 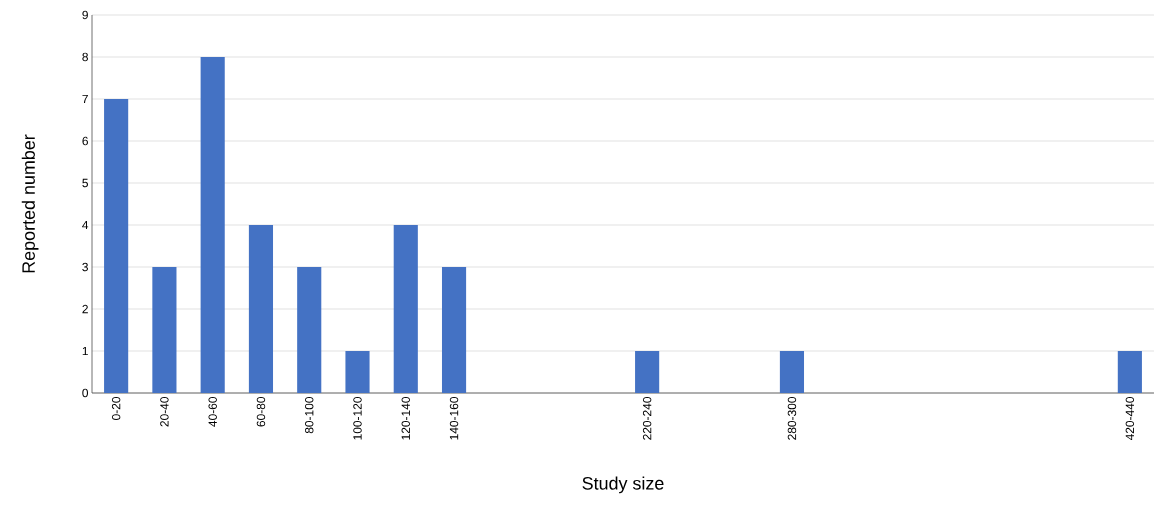 I want to click on y-tick-label: 1, so click(x=85, y=351).